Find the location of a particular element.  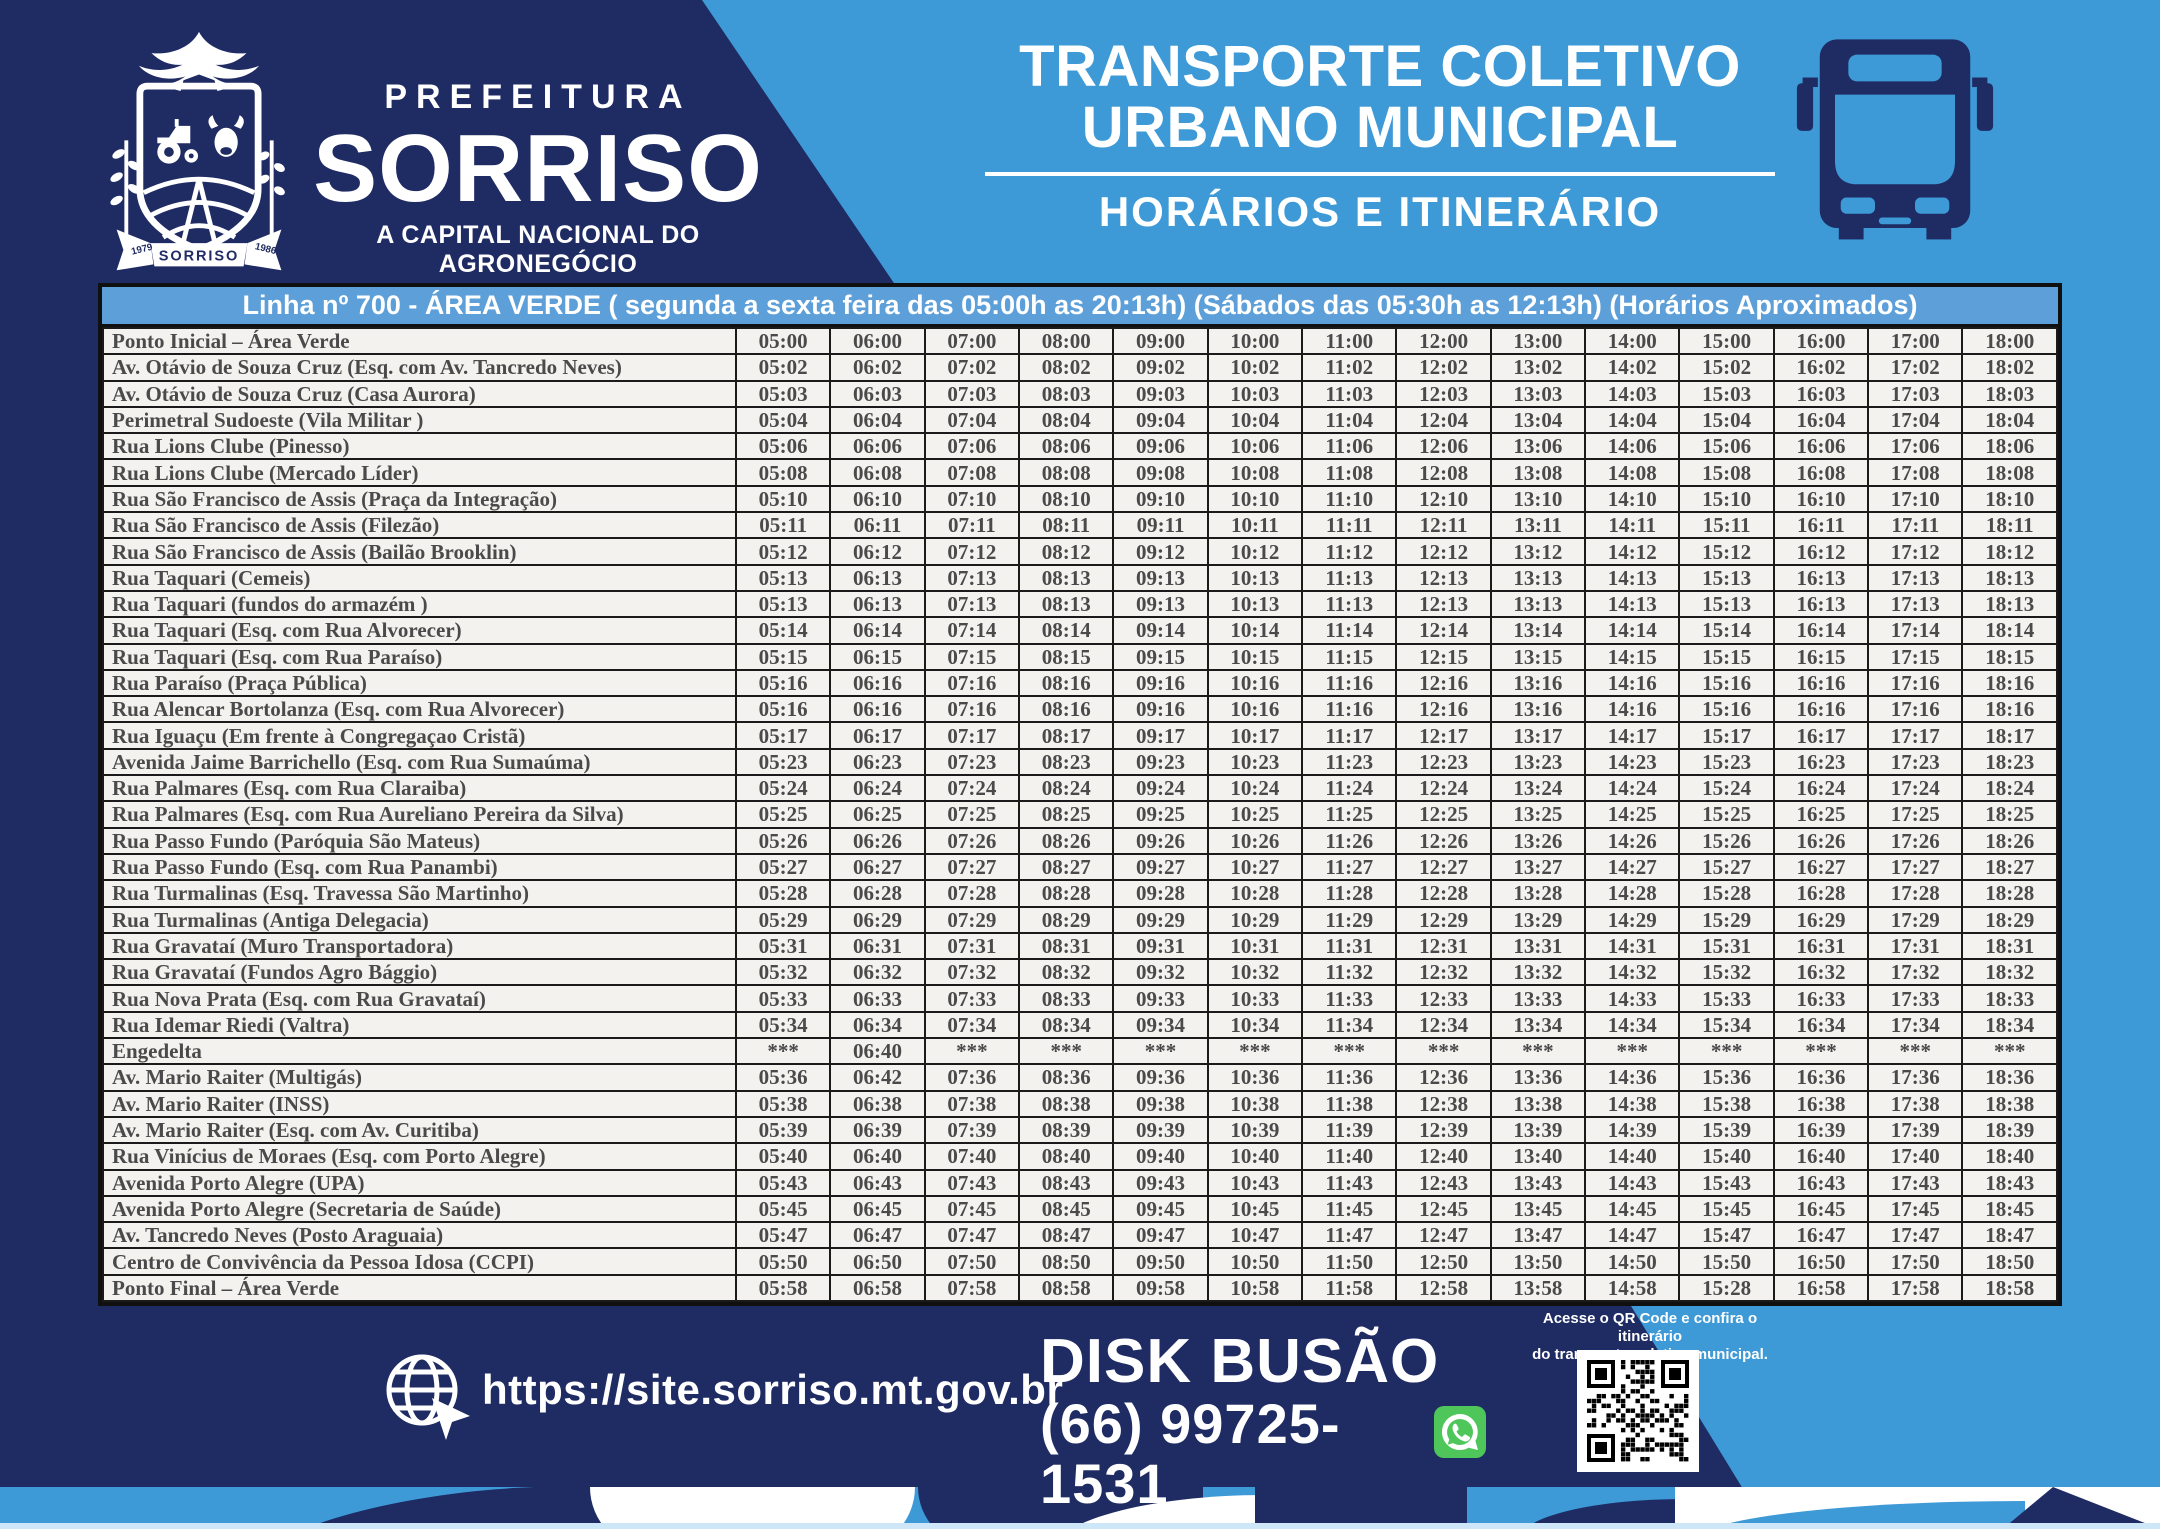

time-cell: 08:25 is located at coordinates (1066, 814).